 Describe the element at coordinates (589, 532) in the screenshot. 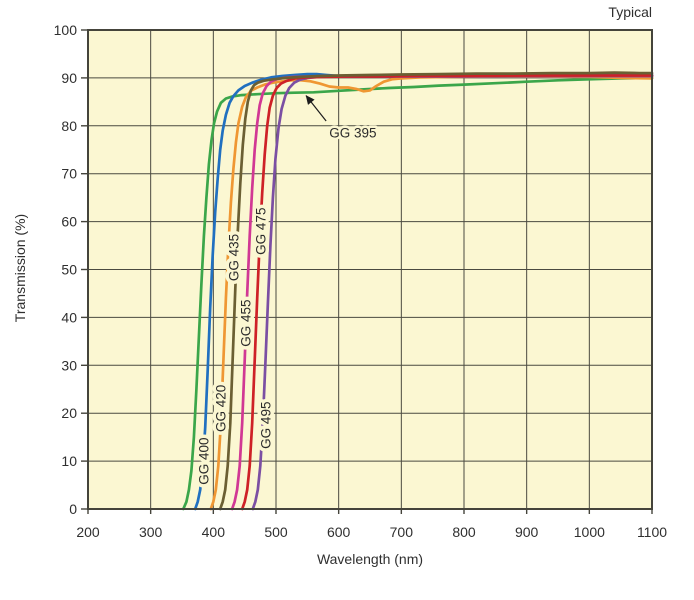

I see `x-tick-label: 1000` at that location.